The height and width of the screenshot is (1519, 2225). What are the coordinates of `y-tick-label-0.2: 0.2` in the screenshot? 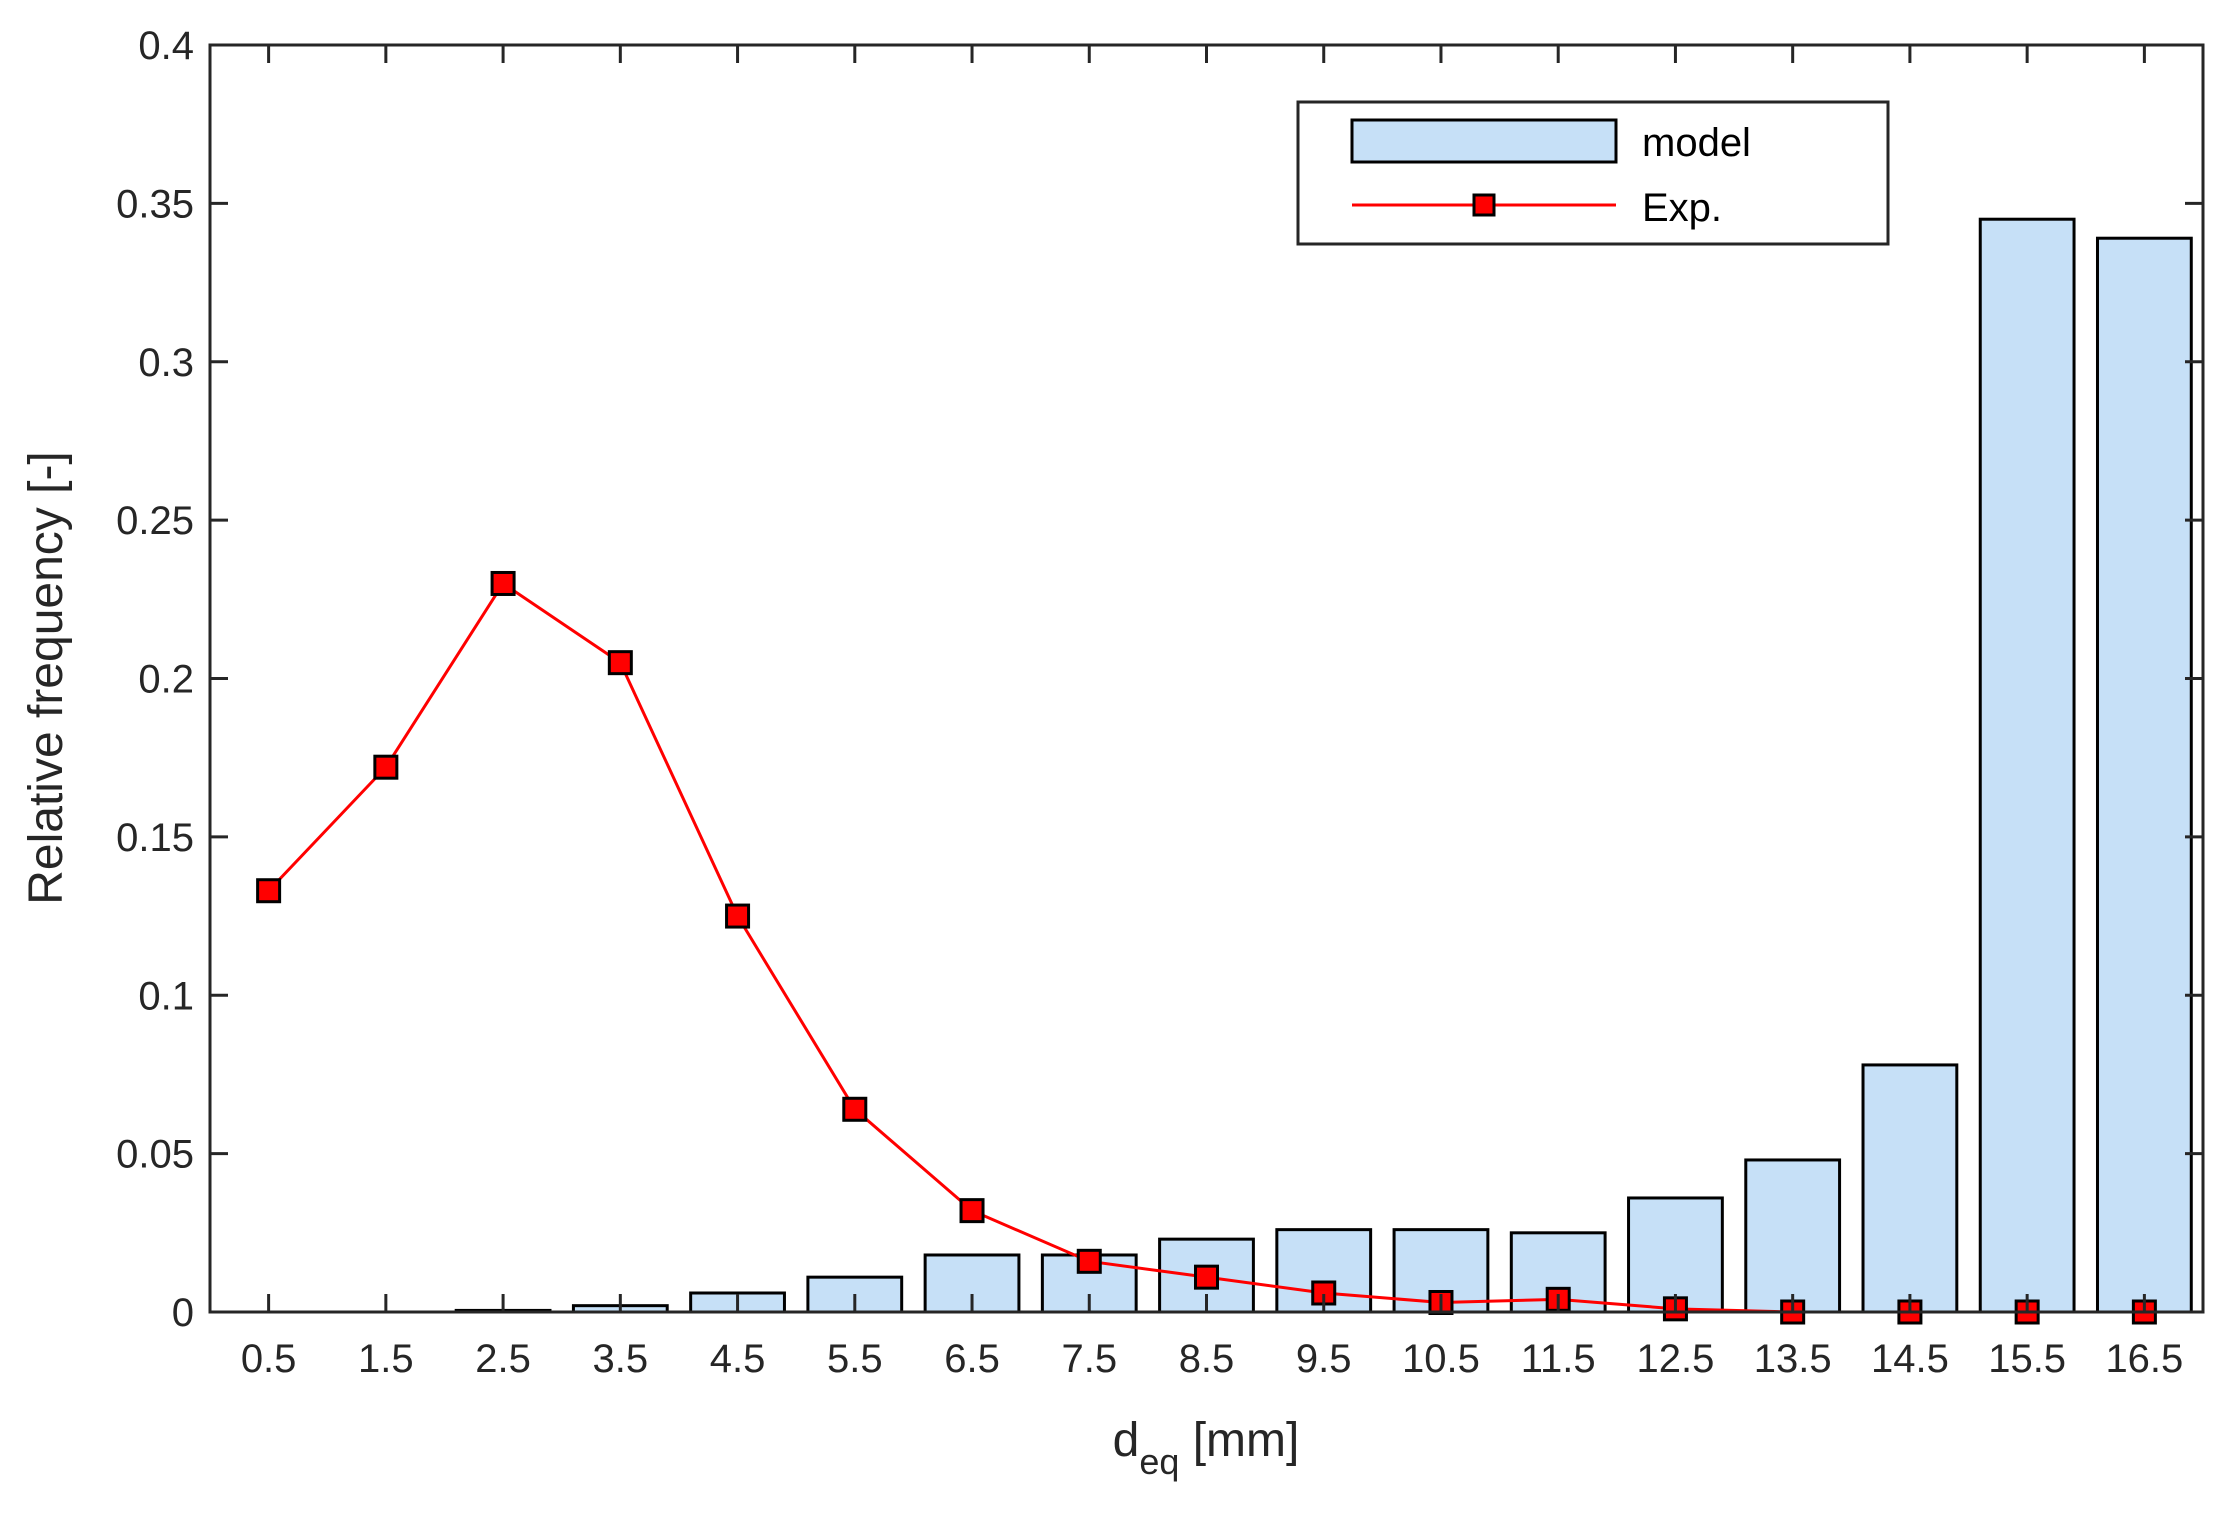 It's located at (166, 680).